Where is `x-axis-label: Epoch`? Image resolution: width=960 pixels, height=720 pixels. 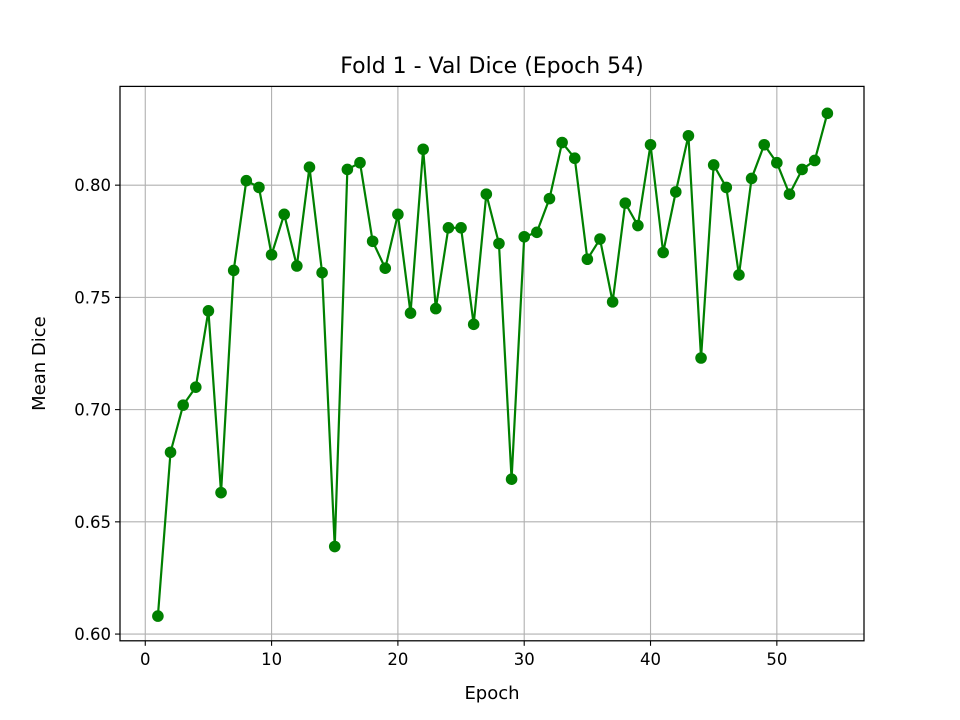 x-axis-label: Epoch is located at coordinates (491, 693).